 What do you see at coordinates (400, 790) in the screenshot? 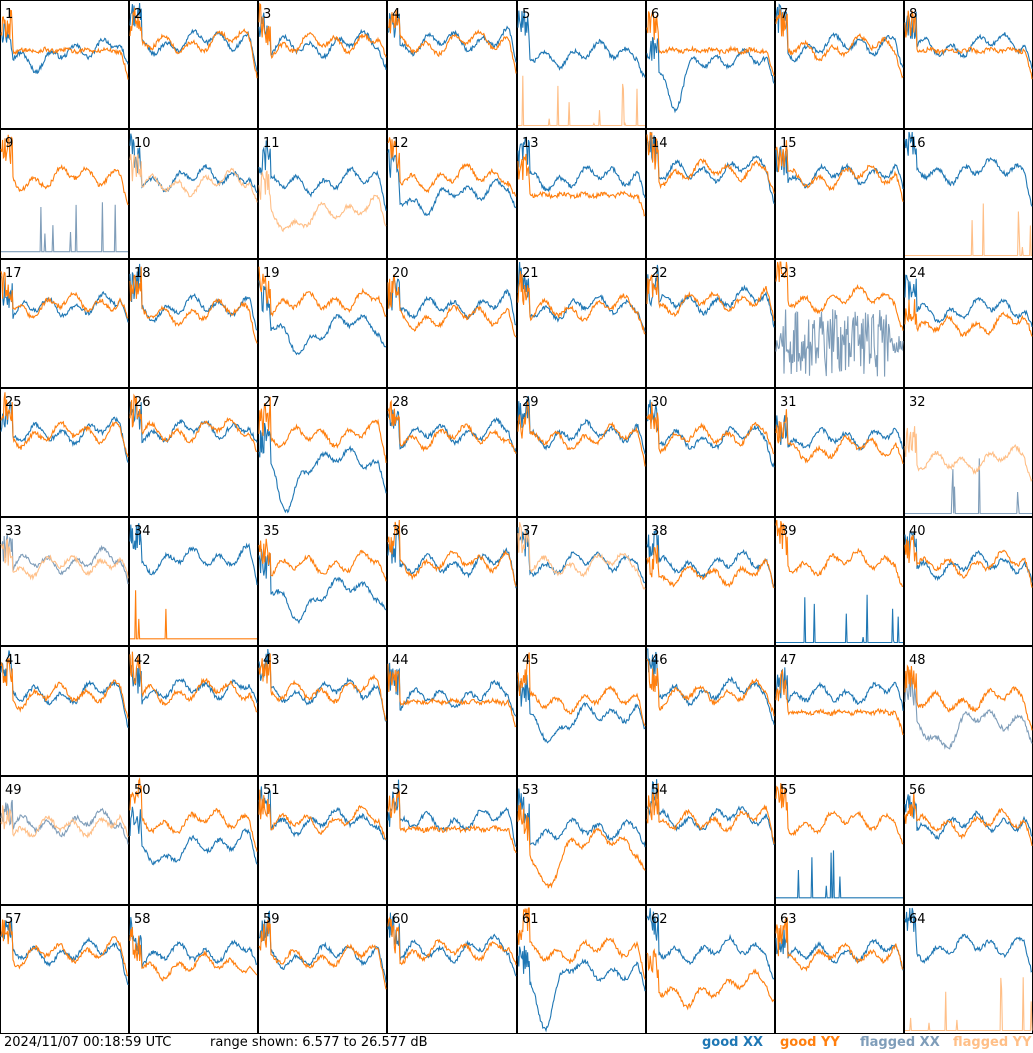
I see `panel-label: 52` at bounding box center [400, 790].